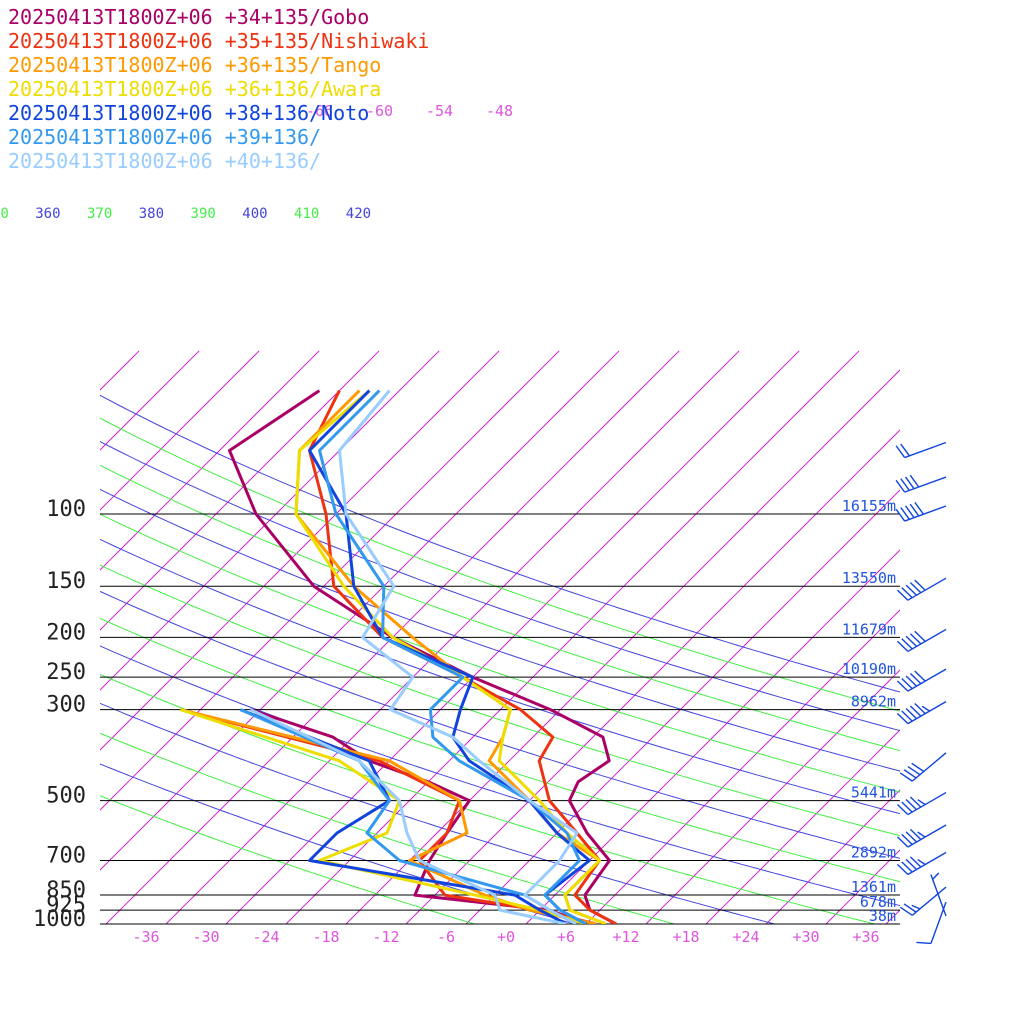 The height and width of the screenshot is (1024, 1024). Describe the element at coordinates (145, 937) in the screenshot. I see `temperature-tick-label: -36` at that location.